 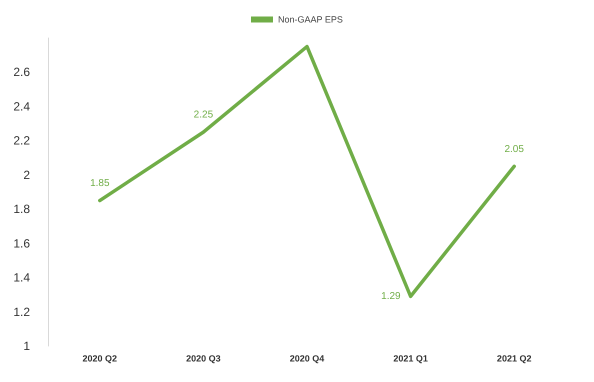 I want to click on y-tick-label: 1.6, so click(x=21, y=243).